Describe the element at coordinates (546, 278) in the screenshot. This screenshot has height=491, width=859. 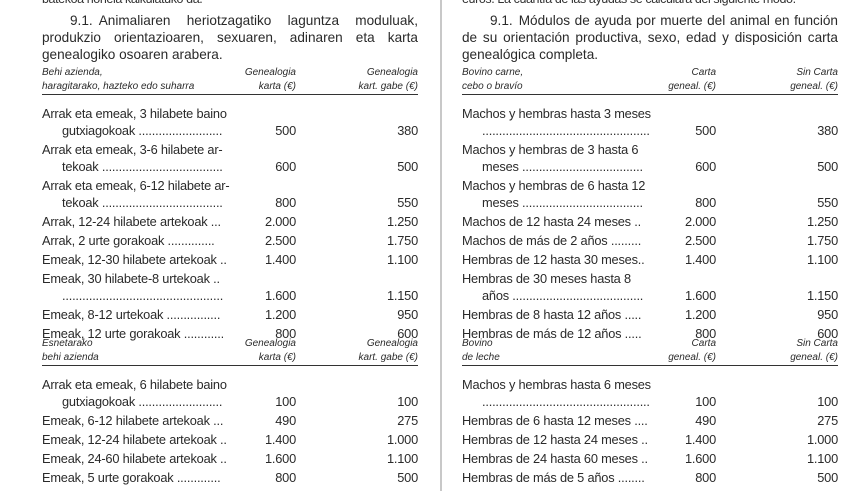
I see `row-label: Hembras de 30 meses hasta 8` at that location.